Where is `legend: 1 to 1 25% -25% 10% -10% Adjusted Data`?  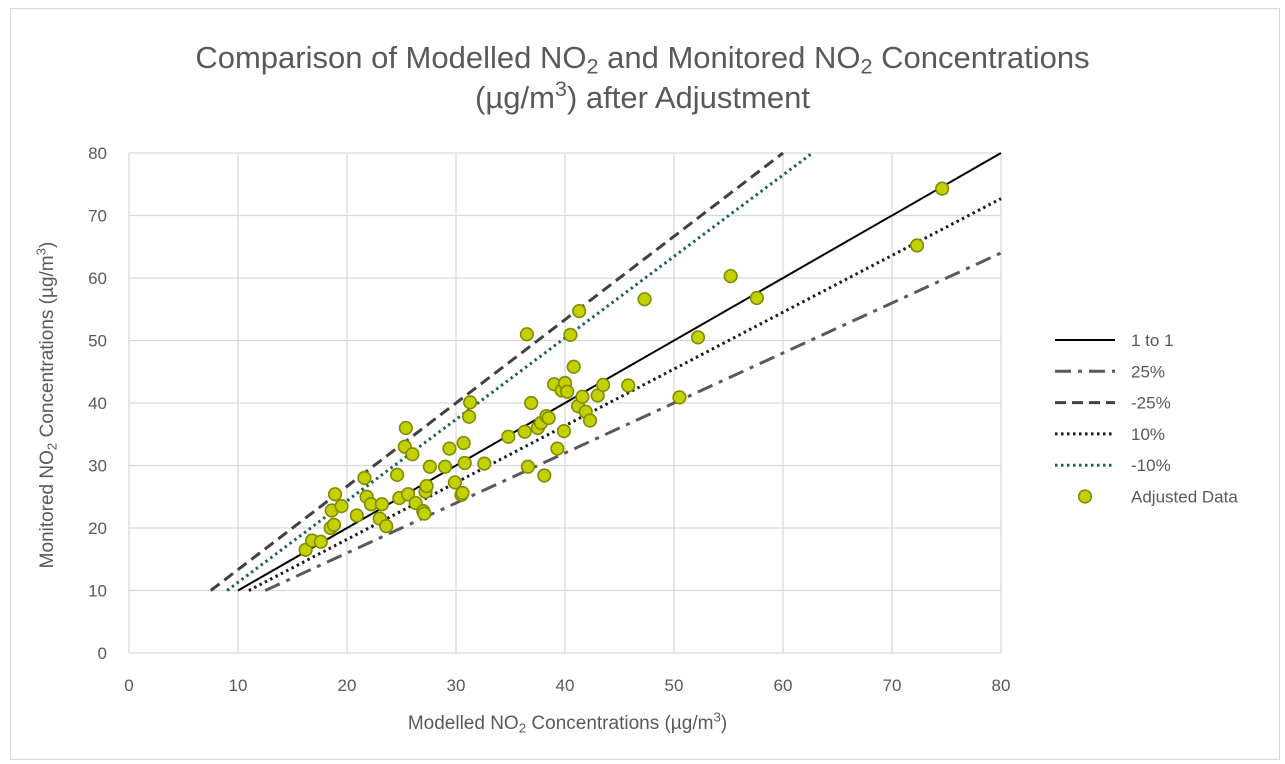 legend: 1 to 1 25% -25% 10% -10% Adjusted Data is located at coordinates (1146, 419).